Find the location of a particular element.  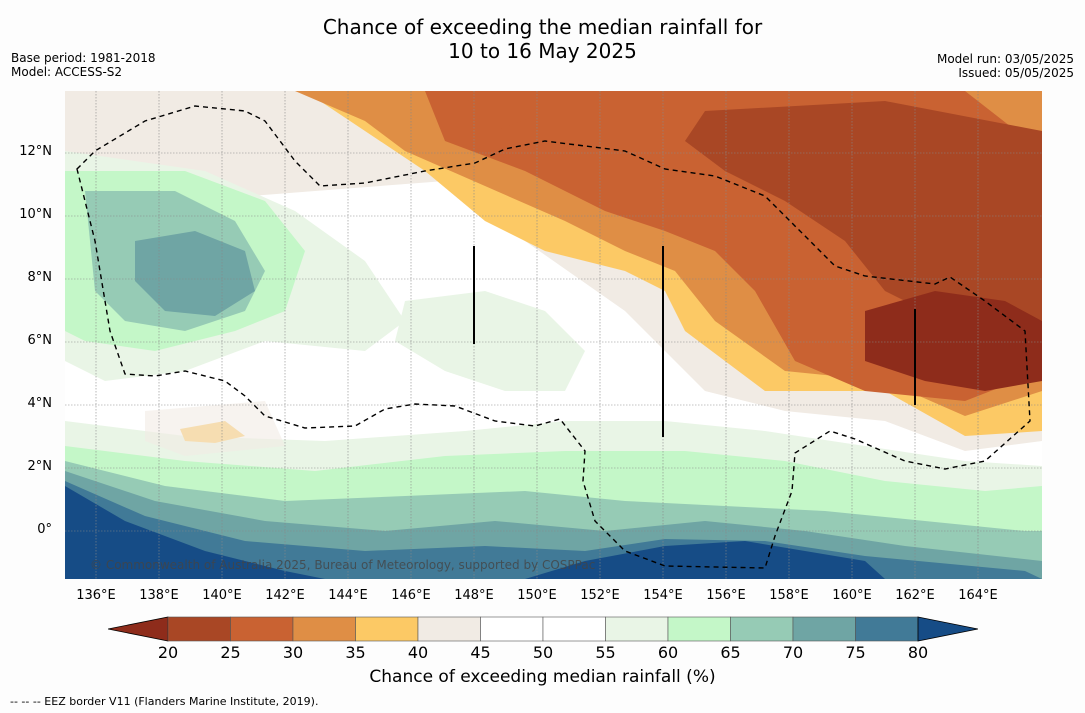

lat-label-8n: 8°N is located at coordinates (40, 277).